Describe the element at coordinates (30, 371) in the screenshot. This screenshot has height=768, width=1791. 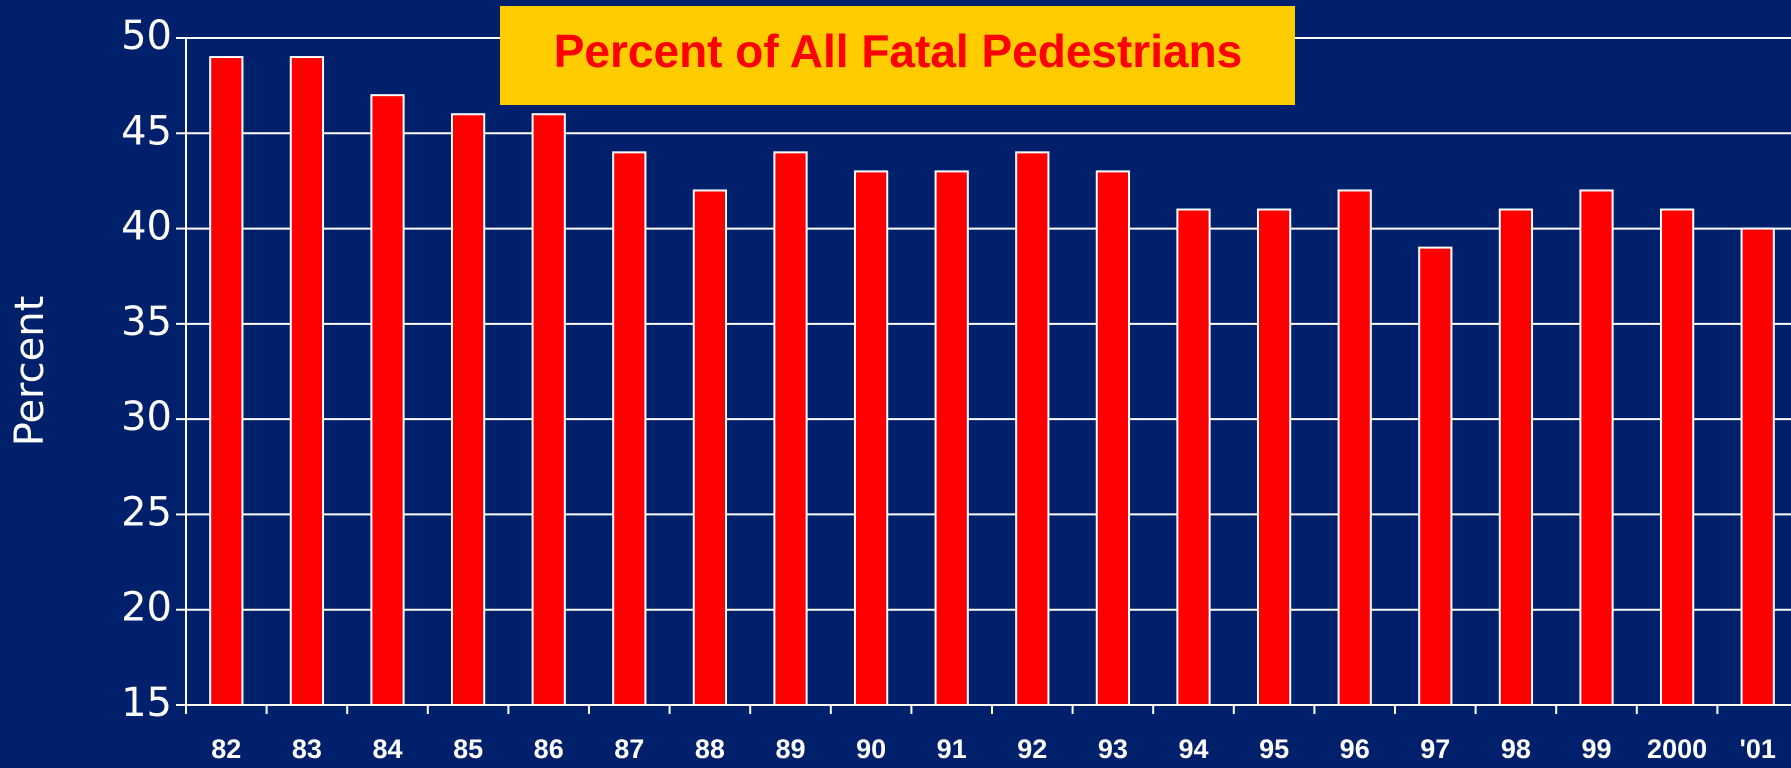
I see `y-axis-label: Percent` at that location.